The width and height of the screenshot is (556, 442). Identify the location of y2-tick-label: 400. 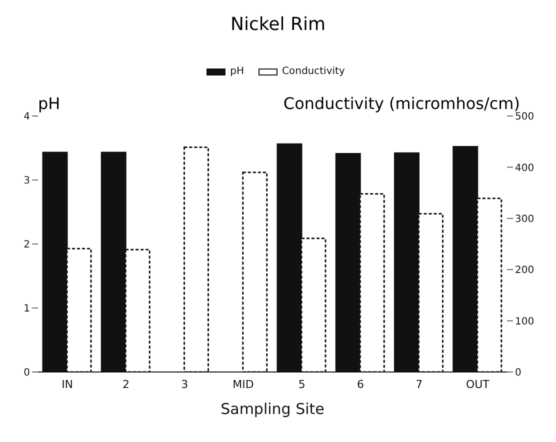
(524, 168).